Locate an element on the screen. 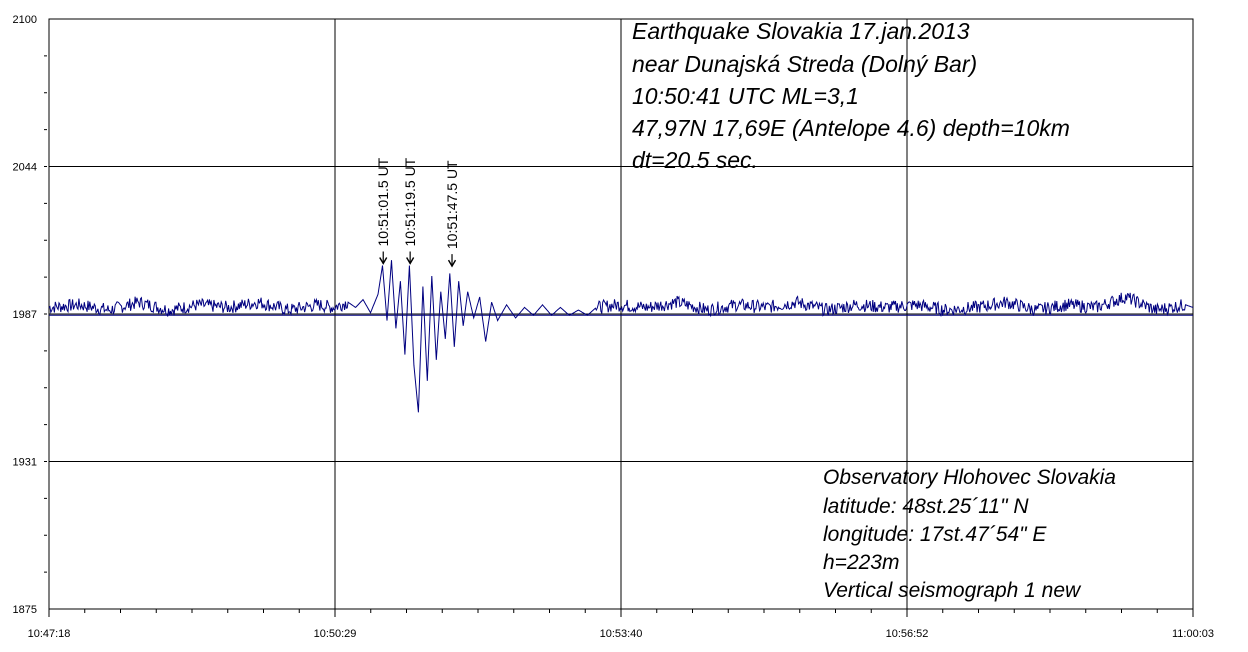 This screenshot has height=652, width=1248. marker-label: 10:51:01.5 UT is located at coordinates (383, 201).